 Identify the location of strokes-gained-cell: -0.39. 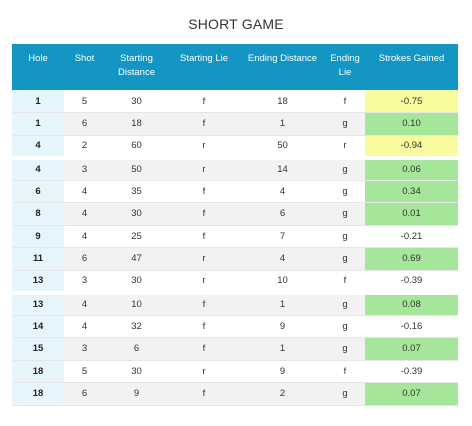
(411, 371).